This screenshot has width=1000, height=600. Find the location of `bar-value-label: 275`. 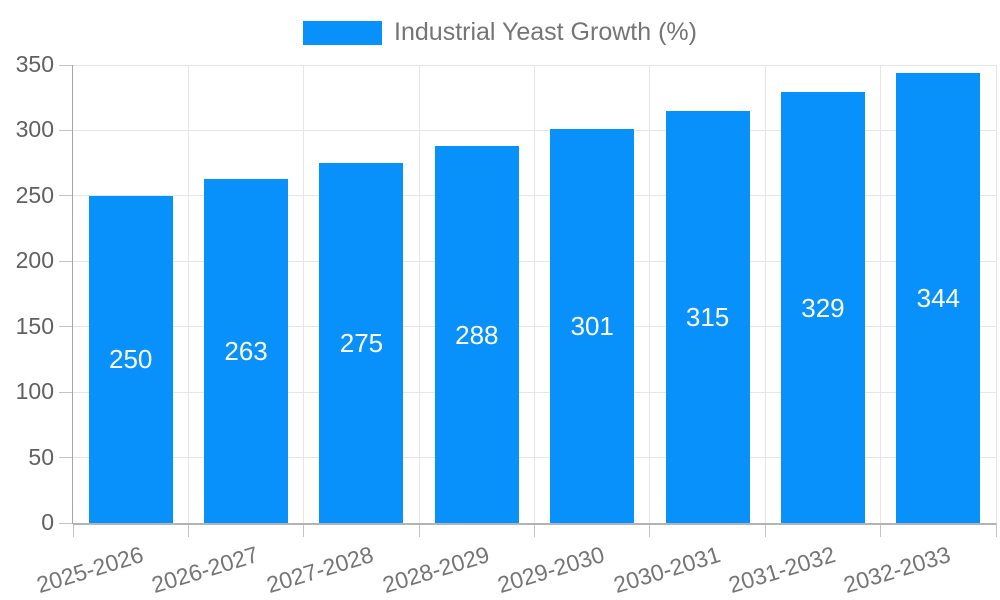

bar-value-label: 275 is located at coordinates (361, 343).